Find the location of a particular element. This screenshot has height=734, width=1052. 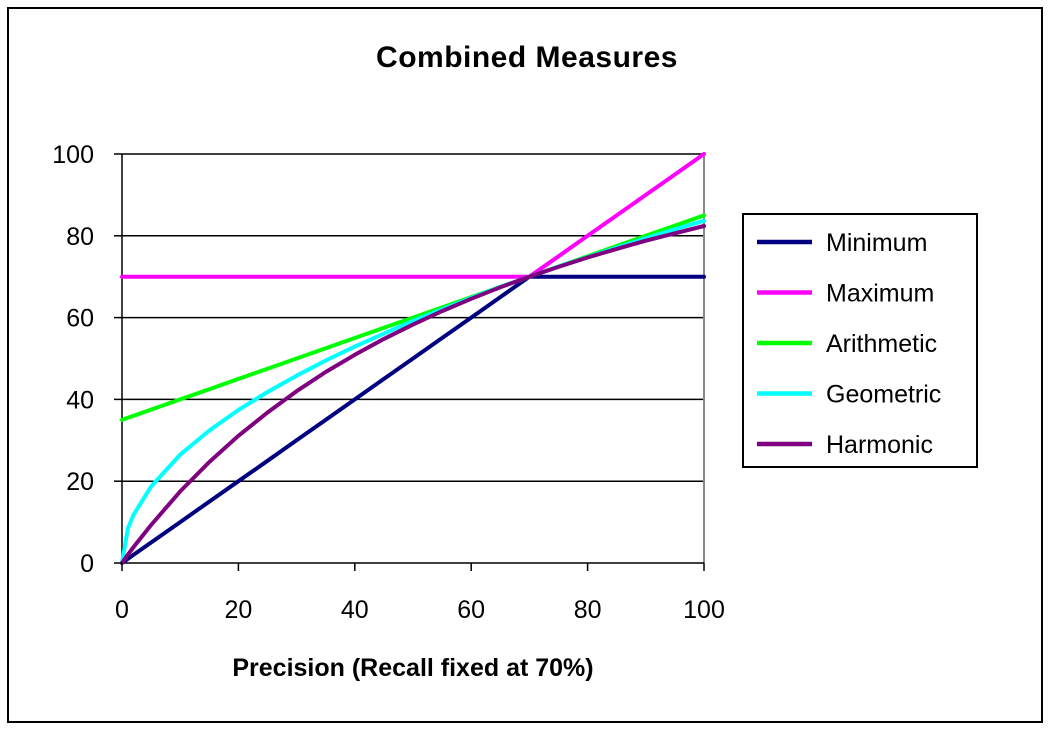

legend-label-minimum: Minimum is located at coordinates (876, 243).